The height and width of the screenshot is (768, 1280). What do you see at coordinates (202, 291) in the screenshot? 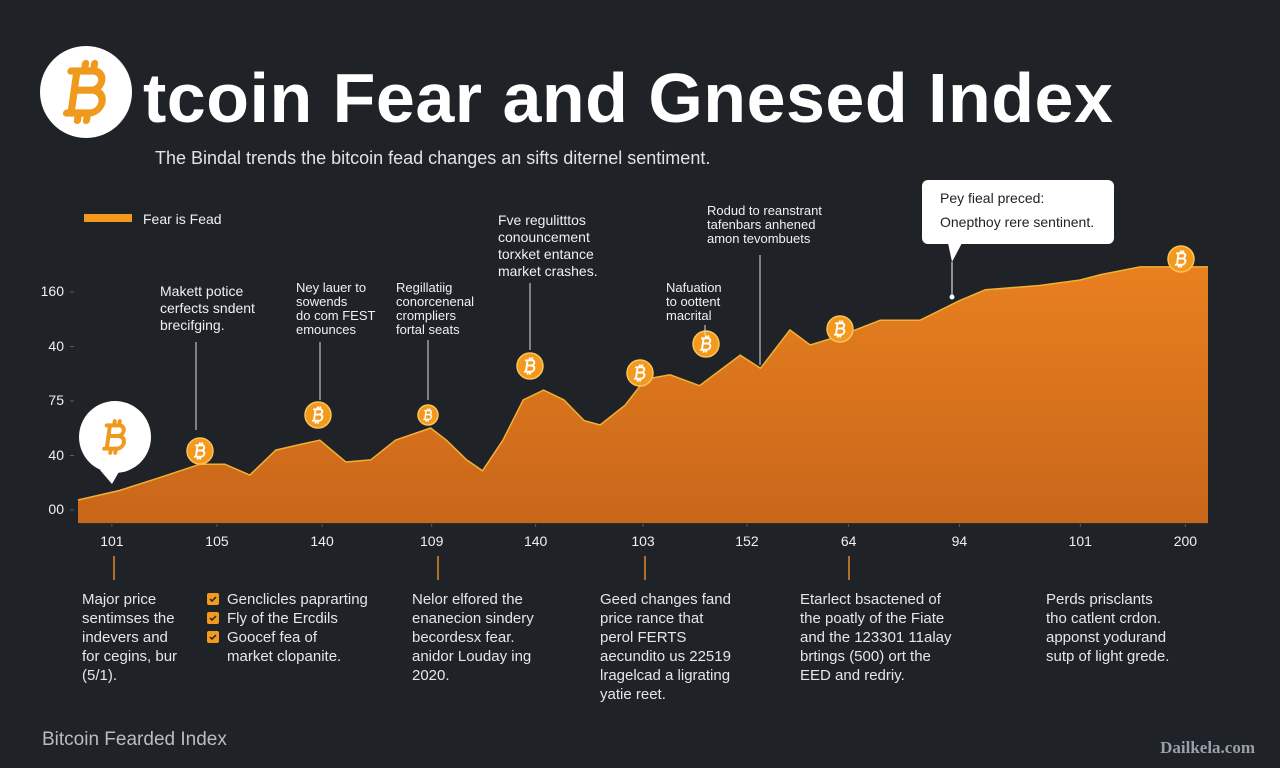
I see `text-line: Makett potice` at bounding box center [202, 291].